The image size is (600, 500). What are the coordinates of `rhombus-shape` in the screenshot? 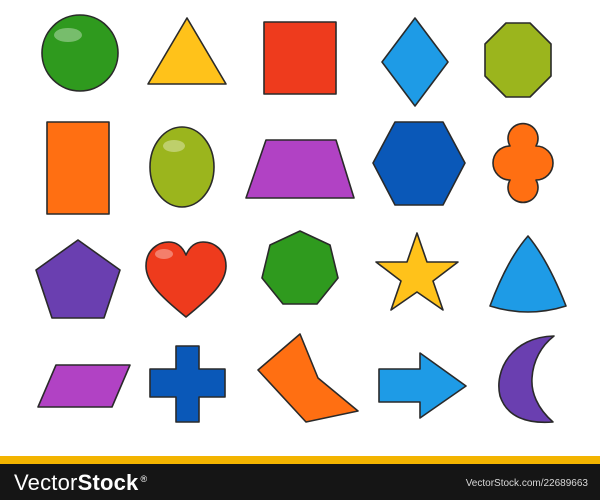 It's located at (415, 62).